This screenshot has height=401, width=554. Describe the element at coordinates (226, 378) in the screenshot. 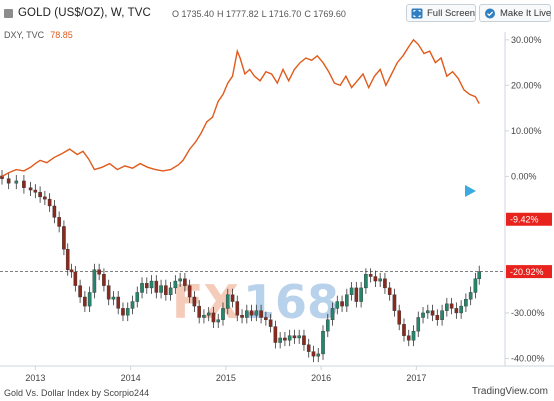

I see `x-tick-label: 2015` at that location.